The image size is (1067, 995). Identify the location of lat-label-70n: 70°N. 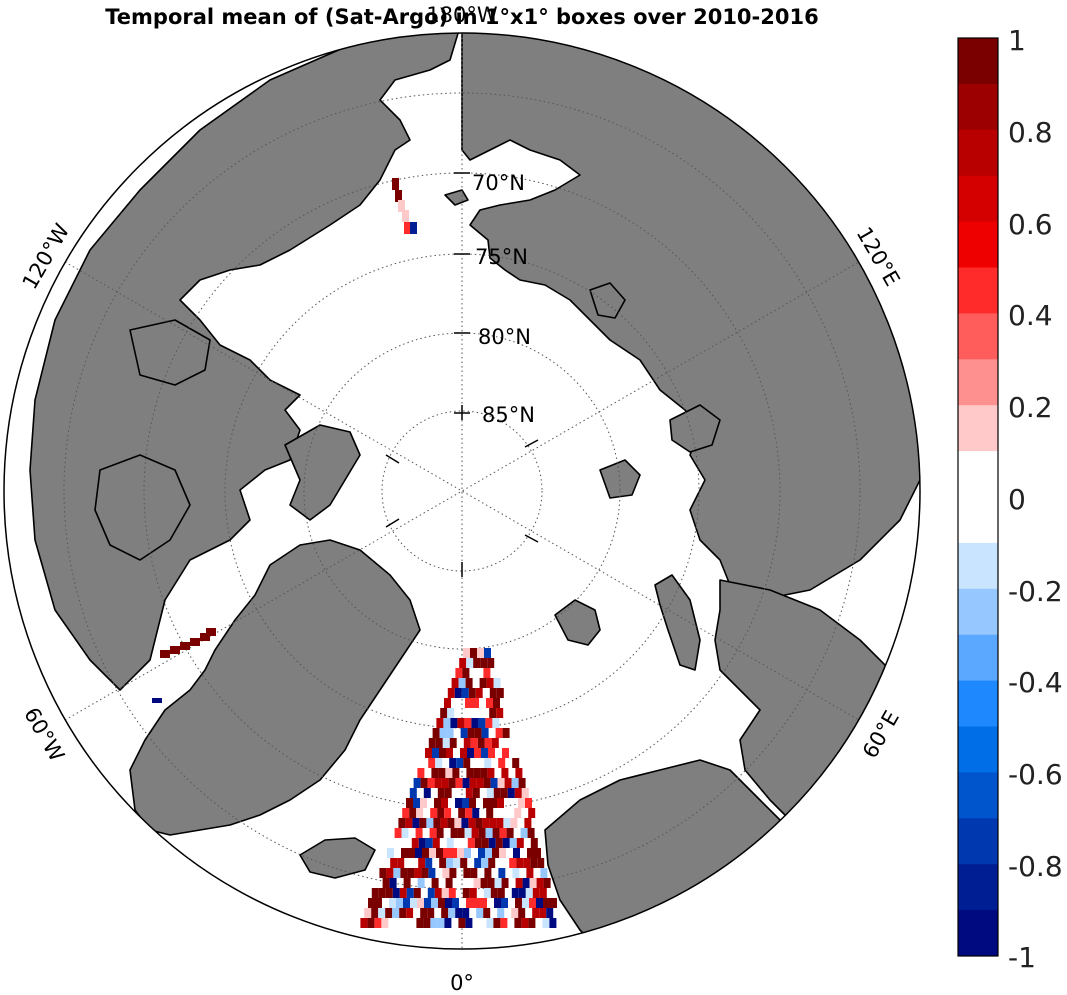
(498, 183).